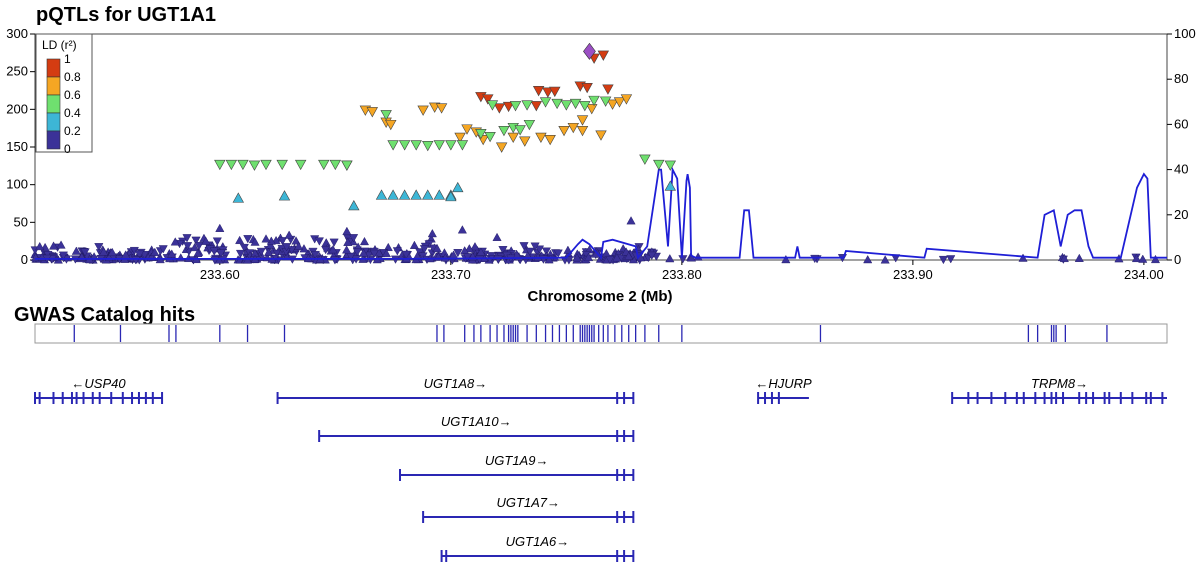 This screenshot has width=1200, height=575. I want to click on y2-tick-label: 60, so click(1181, 123).